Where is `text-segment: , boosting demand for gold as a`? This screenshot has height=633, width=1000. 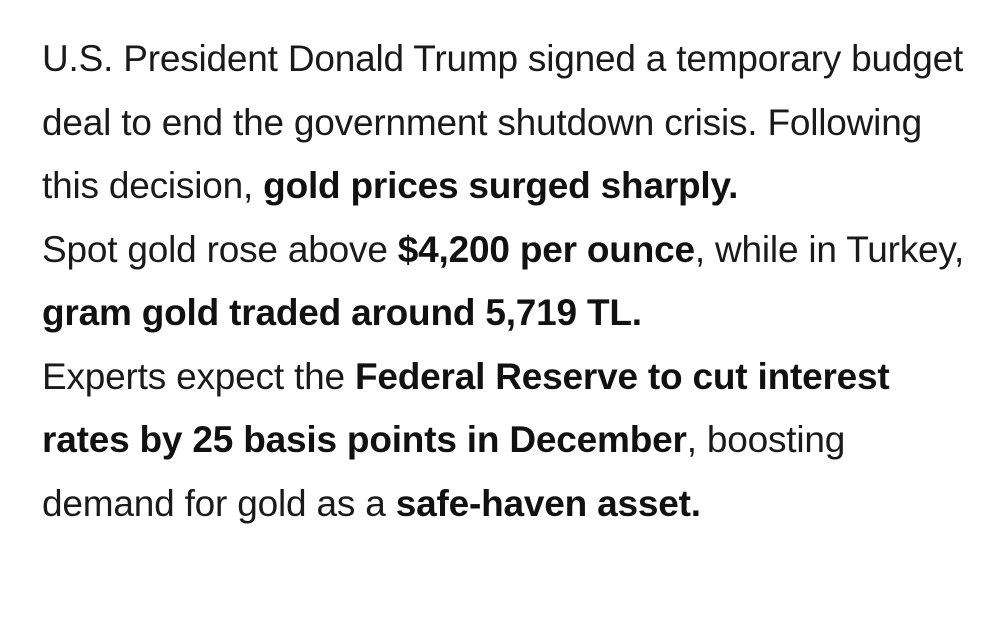
text-segment: , boosting demand for gold as a is located at coordinates (444, 471).